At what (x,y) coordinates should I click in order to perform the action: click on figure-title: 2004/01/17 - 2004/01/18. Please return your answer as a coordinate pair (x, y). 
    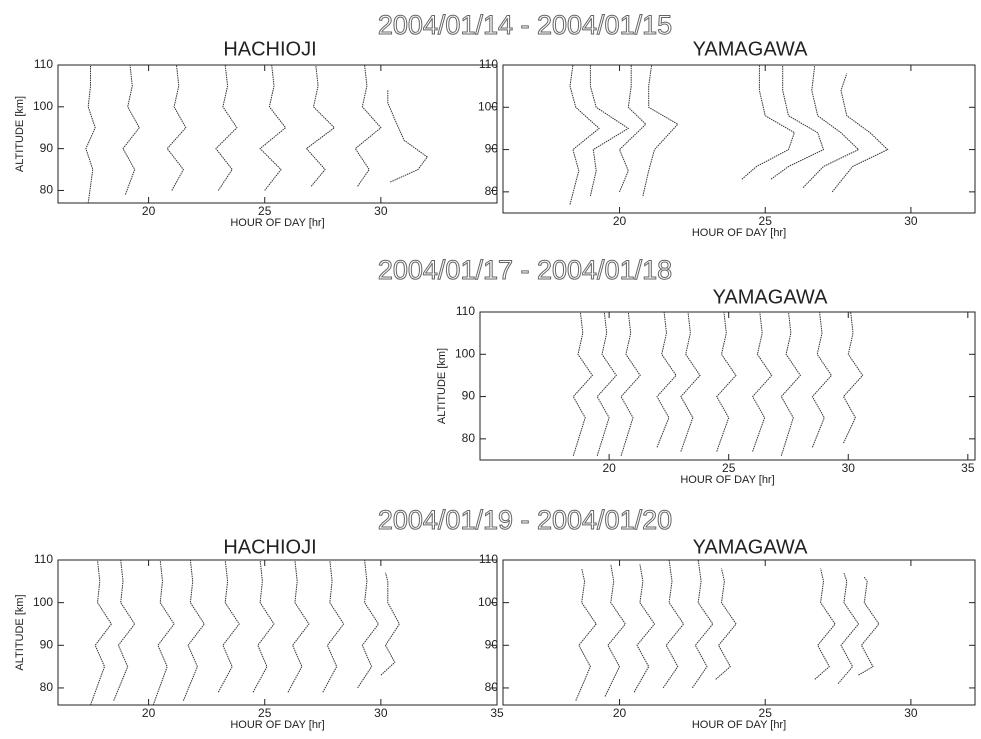
    Looking at the image, I should click on (525, 270).